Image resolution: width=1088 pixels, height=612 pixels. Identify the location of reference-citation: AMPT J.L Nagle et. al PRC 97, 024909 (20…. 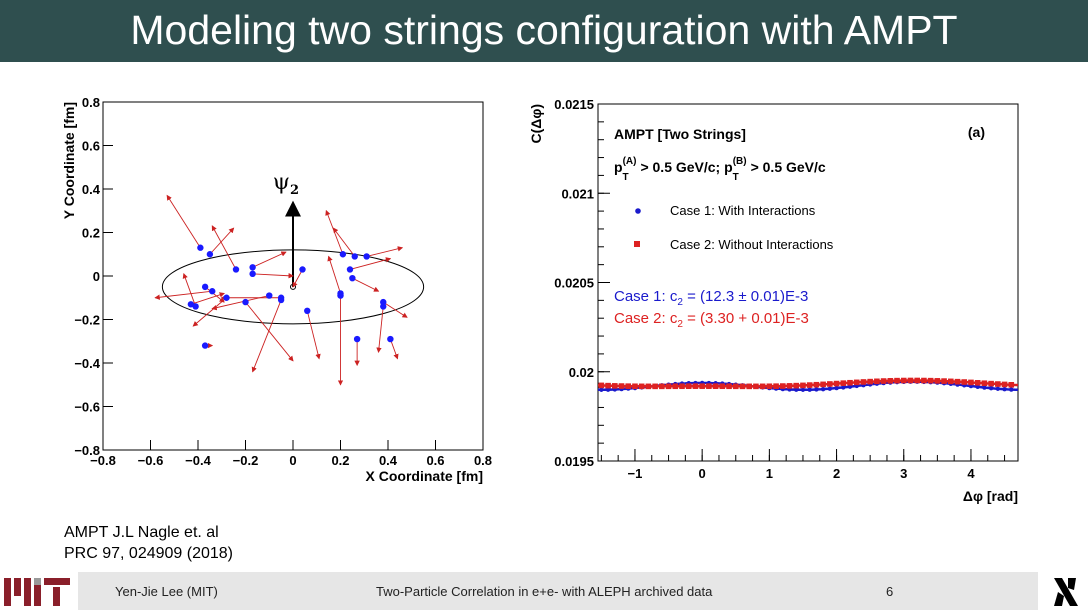
(148, 543).